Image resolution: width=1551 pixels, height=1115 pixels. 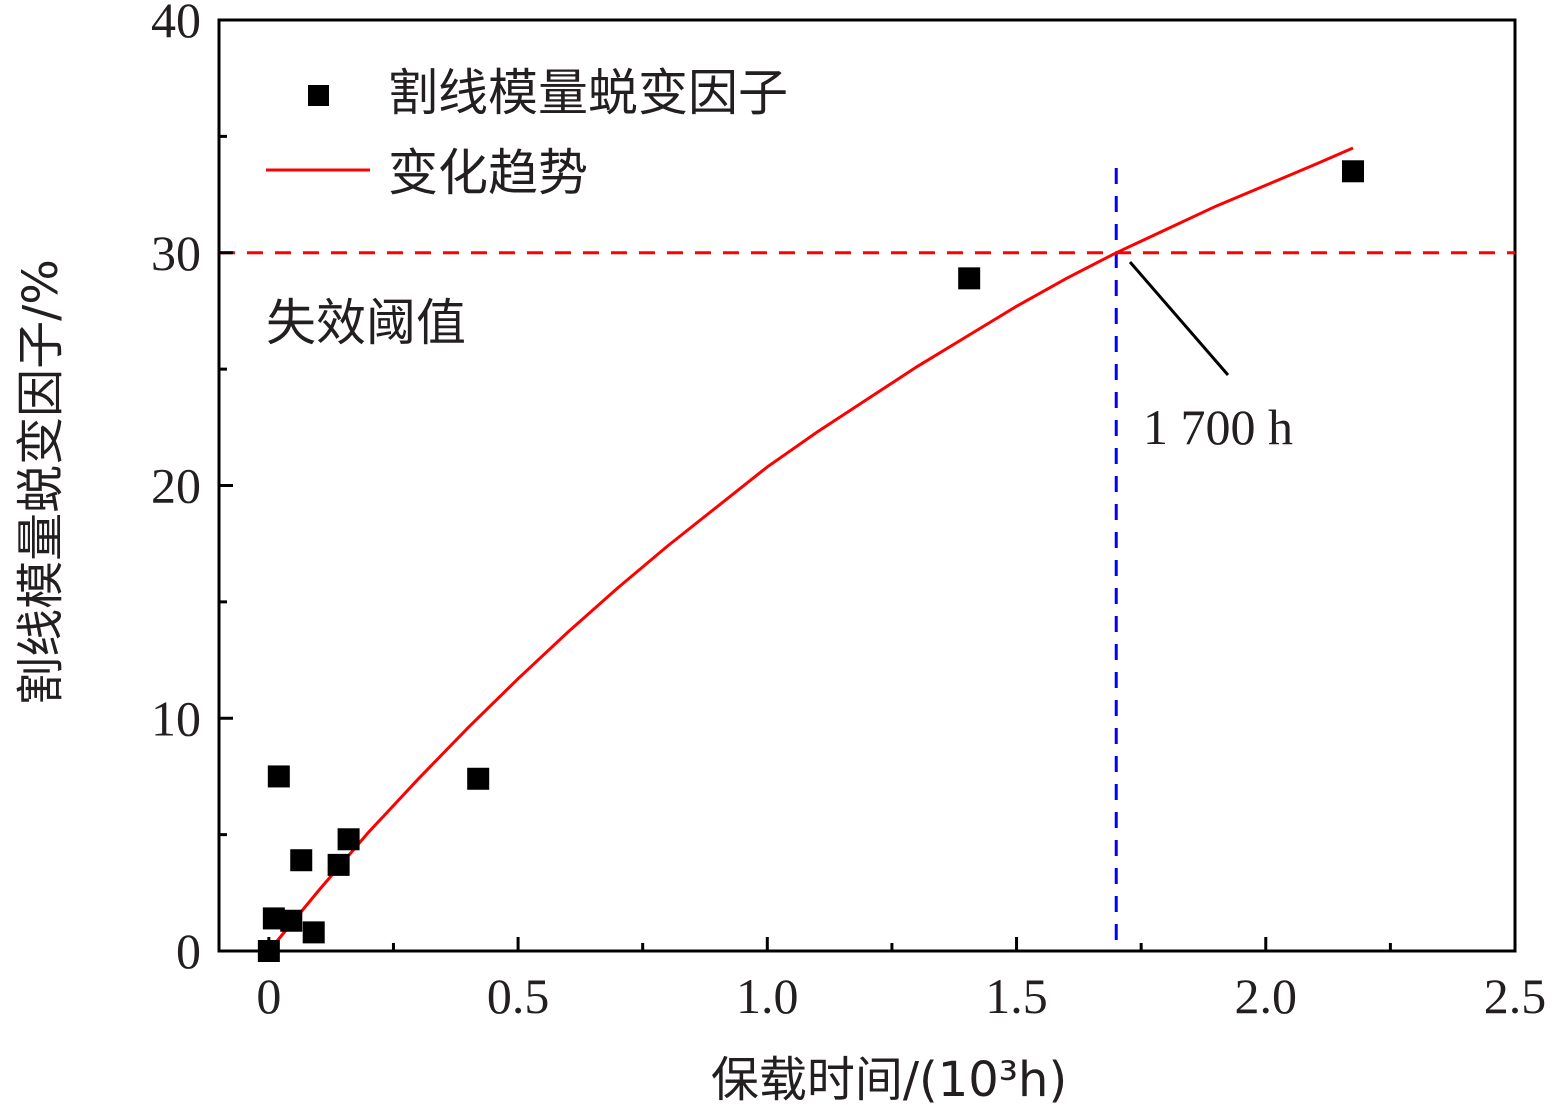 I want to click on x-tick-label: 0.5, so click(x=518, y=996).